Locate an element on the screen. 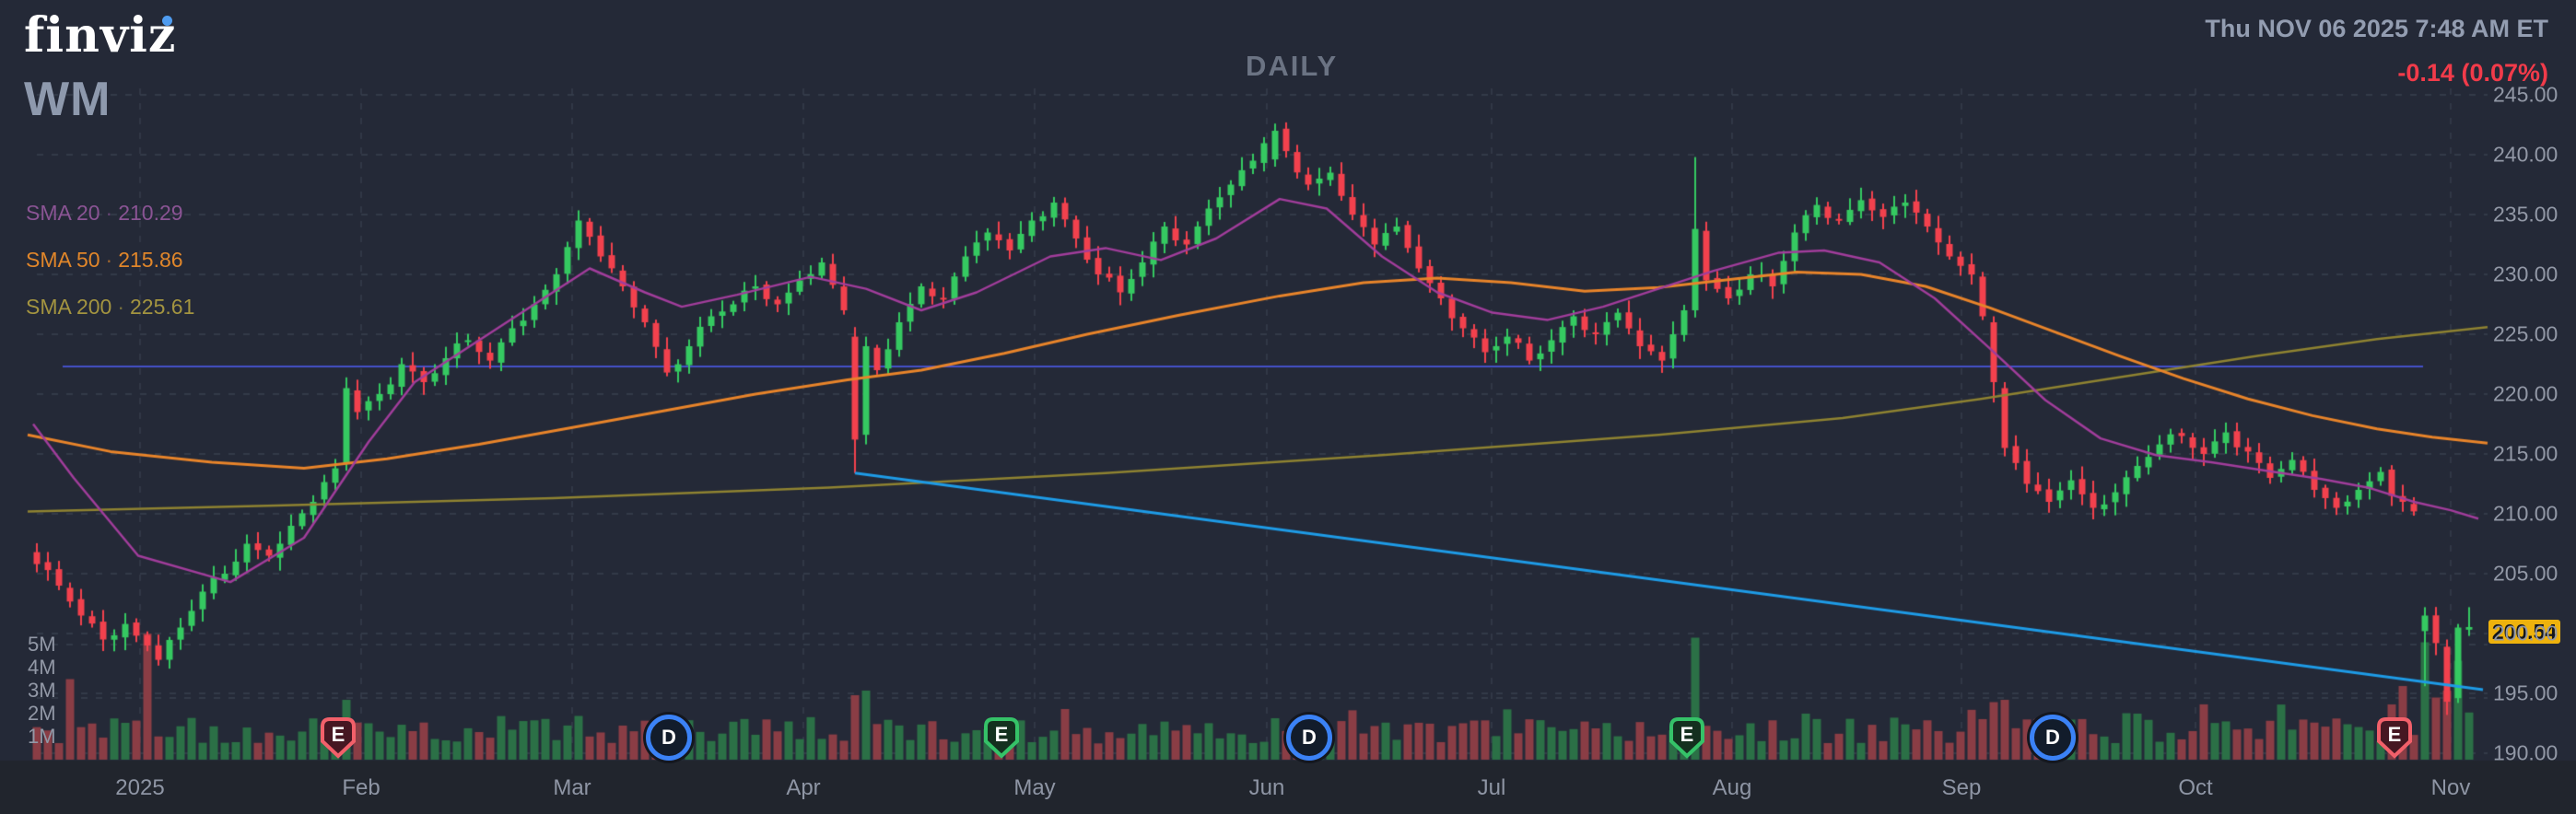 Image resolution: width=2576 pixels, height=814 pixels. volume-axis-label: 4M is located at coordinates (42, 667).